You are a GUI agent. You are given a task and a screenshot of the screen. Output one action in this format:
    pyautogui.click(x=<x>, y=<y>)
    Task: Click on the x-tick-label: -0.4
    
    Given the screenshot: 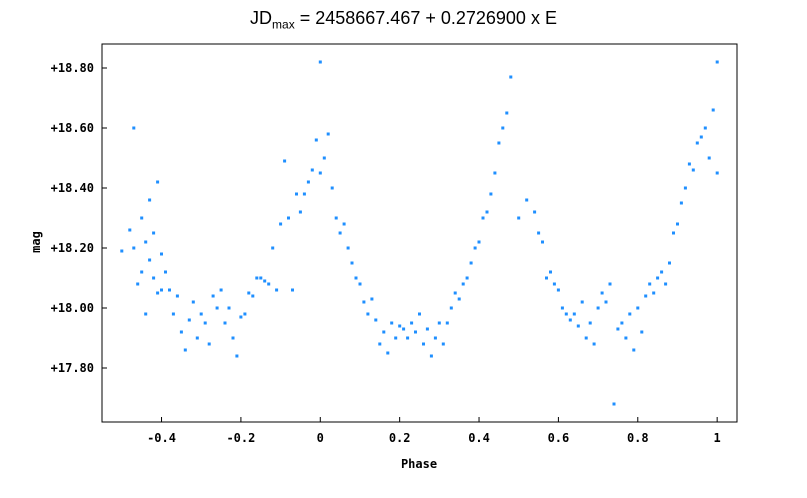 What is the action you would take?
    pyautogui.click(x=161, y=438)
    